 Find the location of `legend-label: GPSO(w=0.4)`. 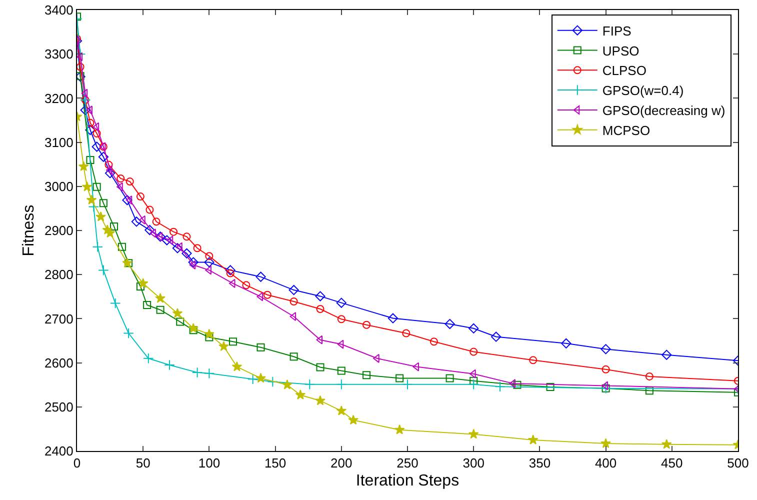

legend-label: GPSO(w=0.4) is located at coordinates (643, 90).